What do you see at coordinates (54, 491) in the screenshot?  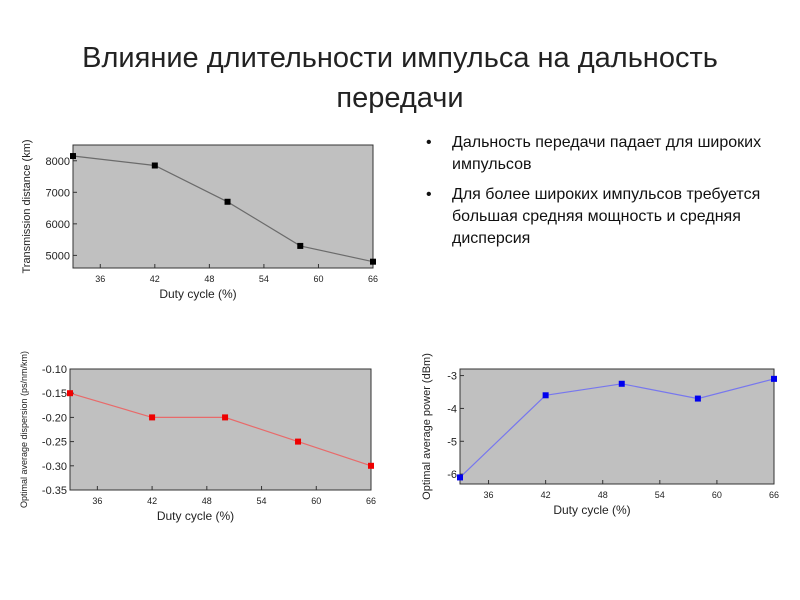 I see `y-tick-label: -0.35` at bounding box center [54, 491].